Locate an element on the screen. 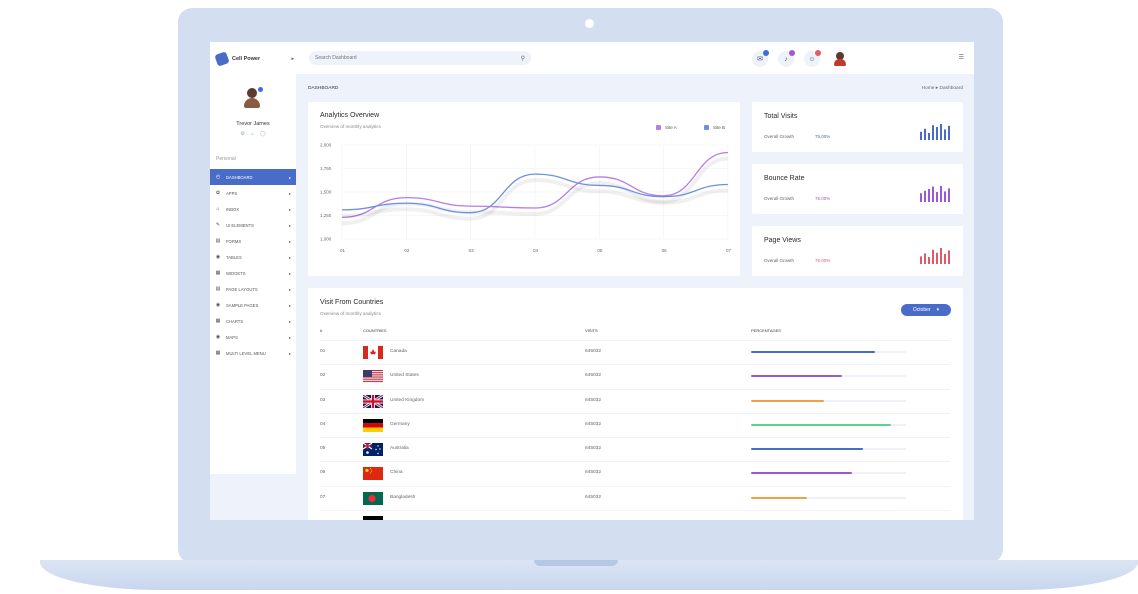 This screenshot has height=594, width=1138. stat-value: 75.00% is located at coordinates (823, 136).